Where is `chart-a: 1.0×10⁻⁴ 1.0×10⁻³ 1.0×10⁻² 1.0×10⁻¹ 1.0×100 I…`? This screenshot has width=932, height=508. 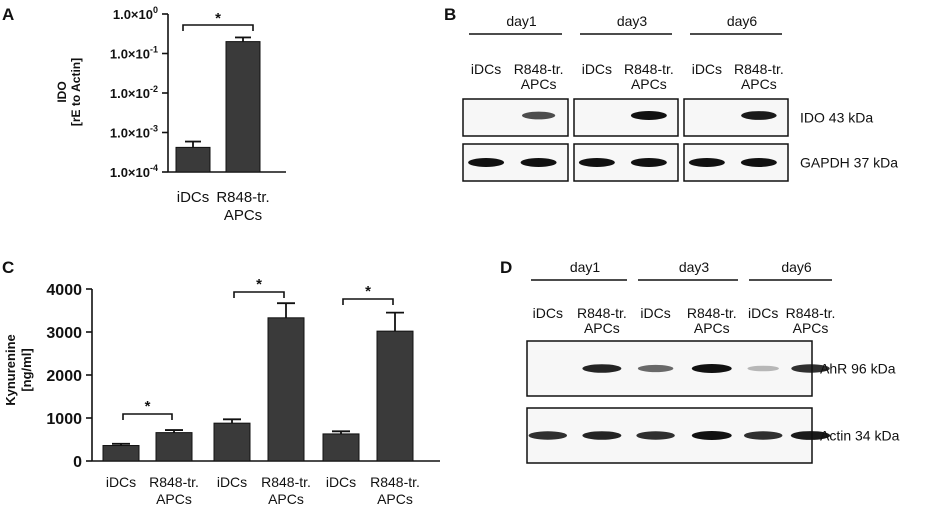 chart-a: 1.0×10⁻⁴ 1.0×10⁻³ 1.0×10⁻² 1.0×10⁻¹ 1.0×100 I… is located at coordinates (170, 114).